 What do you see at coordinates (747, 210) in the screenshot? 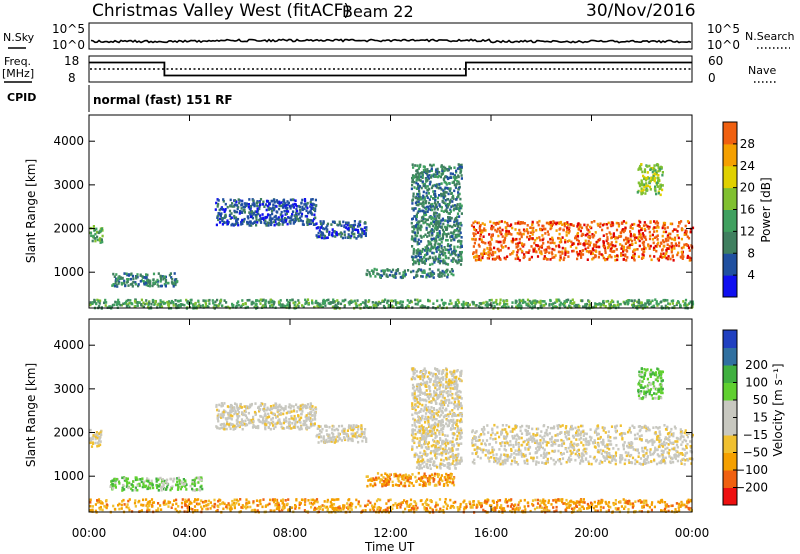
I see `power-colorbar-tick-label: 16` at bounding box center [747, 210].